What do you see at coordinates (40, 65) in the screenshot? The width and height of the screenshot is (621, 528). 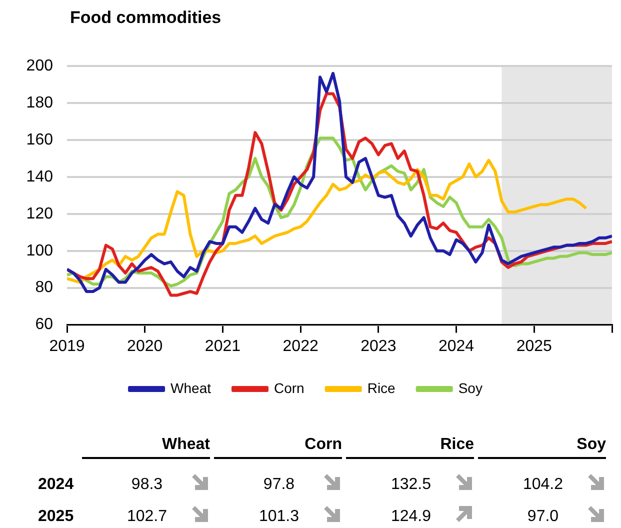 I see `y-tick-label: 200` at bounding box center [40, 65].